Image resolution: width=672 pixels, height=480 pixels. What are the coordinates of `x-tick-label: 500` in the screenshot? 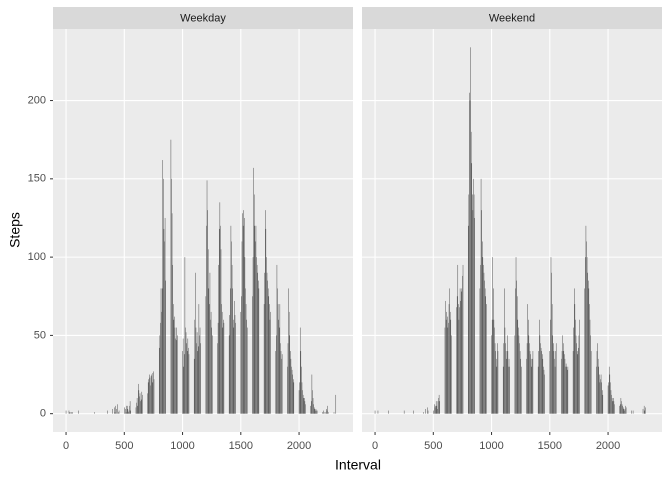 It's located at (124, 446).